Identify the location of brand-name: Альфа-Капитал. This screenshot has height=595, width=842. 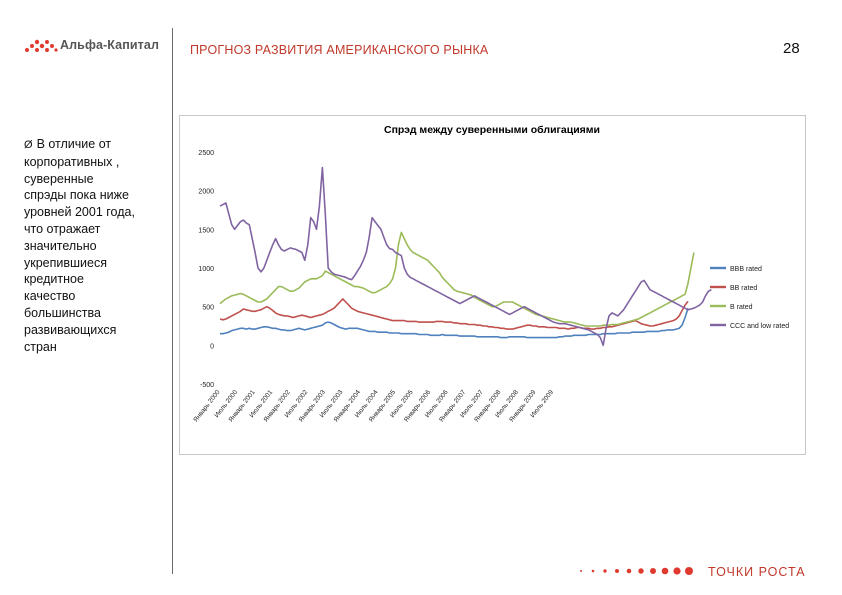
(109, 45).